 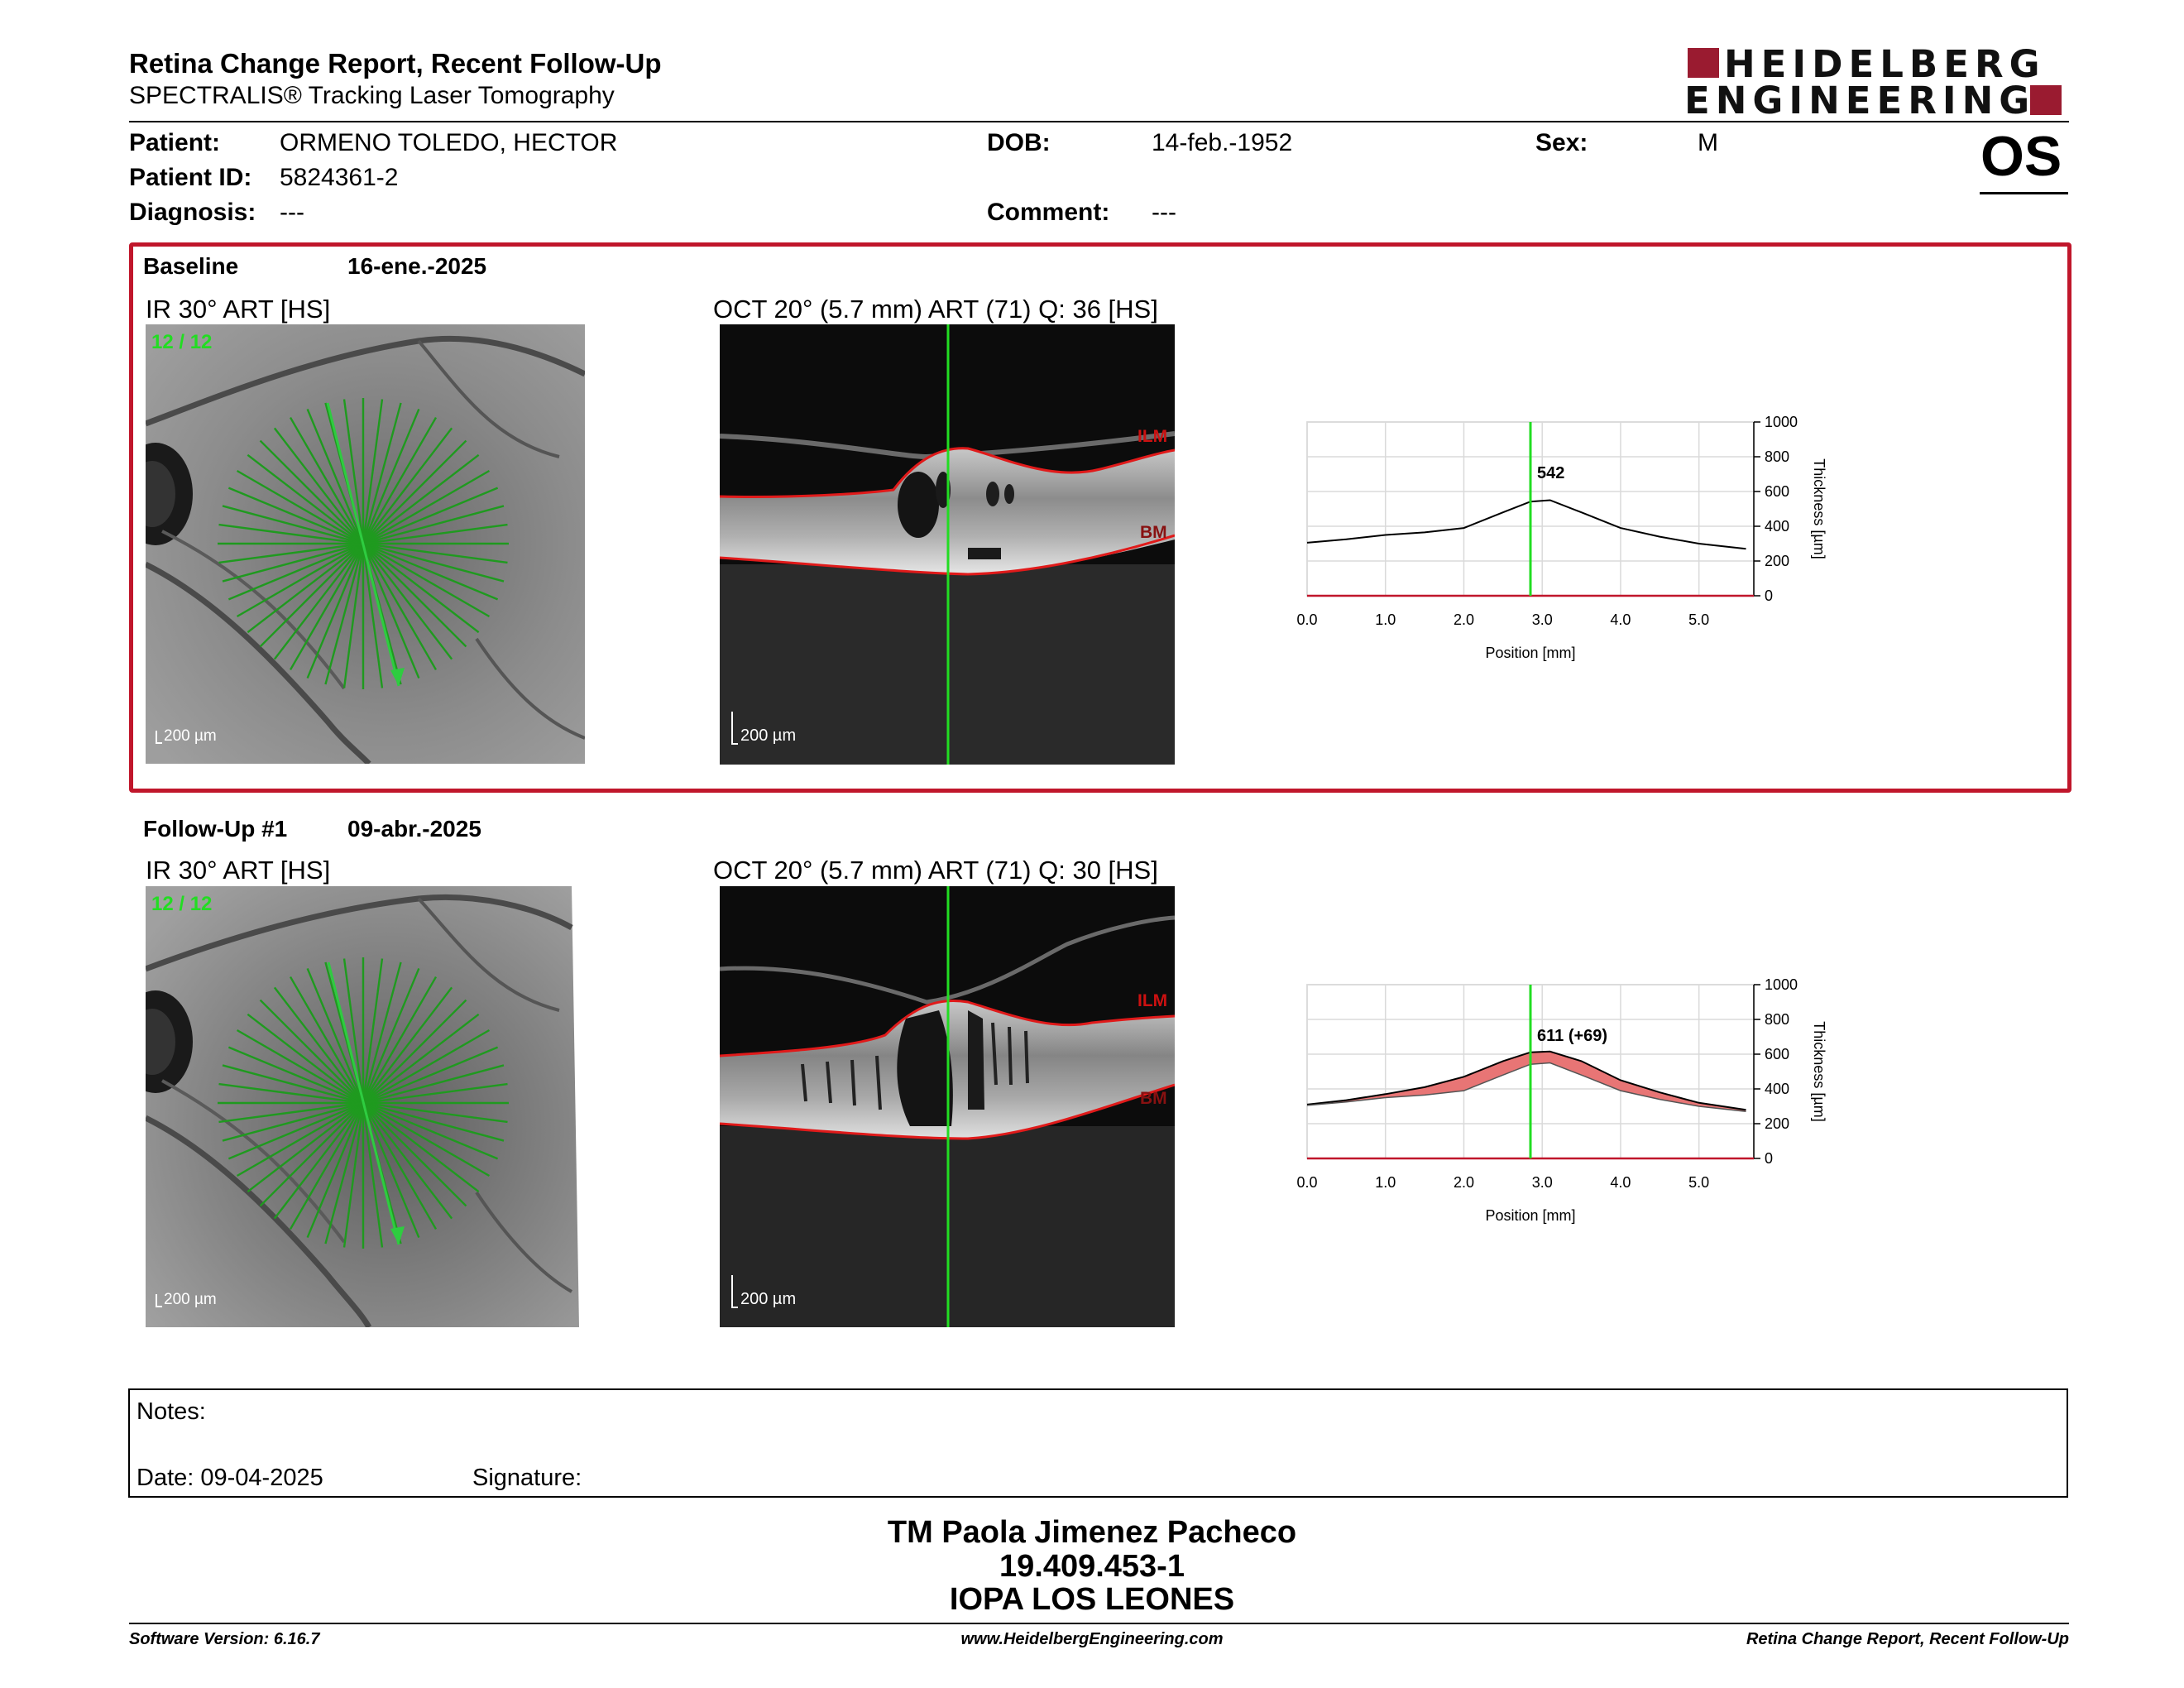 I want to click on patient-rule, so click(x=2024, y=193).